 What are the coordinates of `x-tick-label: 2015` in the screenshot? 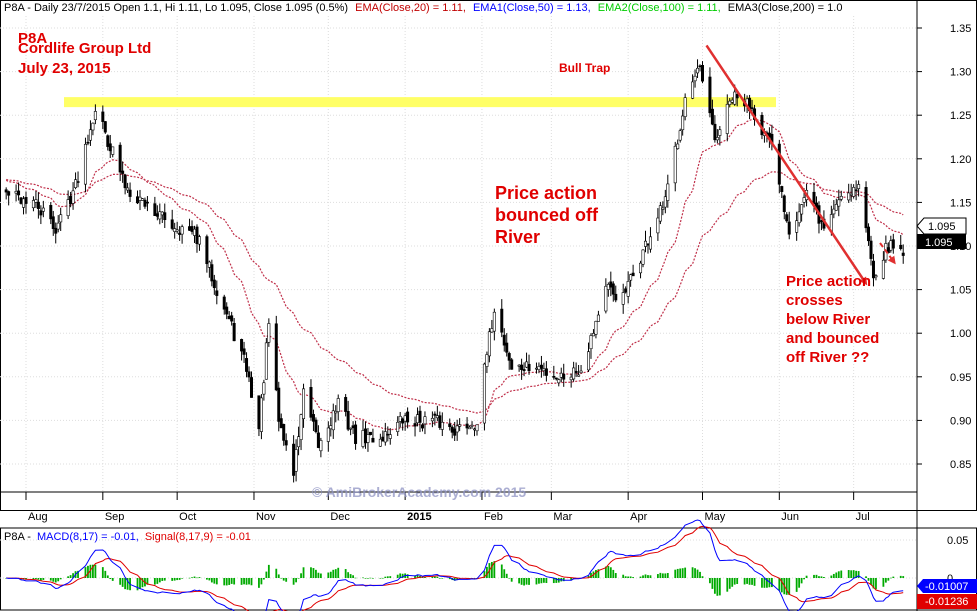 It's located at (419, 517).